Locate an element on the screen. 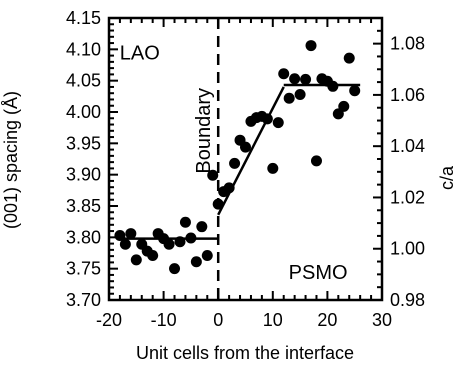 Image resolution: width=462 pixels, height=368 pixels. annotation-lao: LAO is located at coordinates (140, 53).